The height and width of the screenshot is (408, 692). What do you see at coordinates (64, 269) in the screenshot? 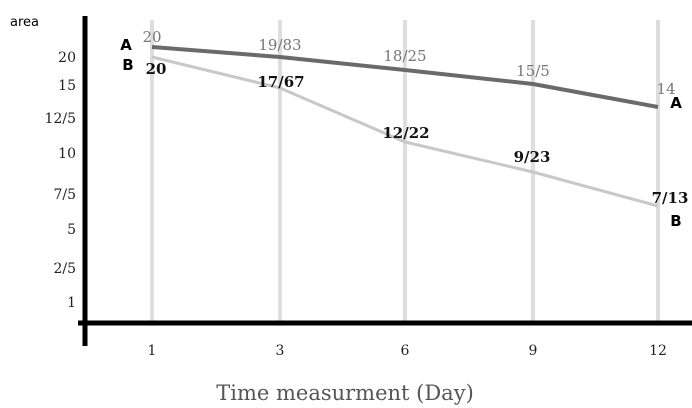
I see `y-tick-label: 2/5` at bounding box center [64, 269].